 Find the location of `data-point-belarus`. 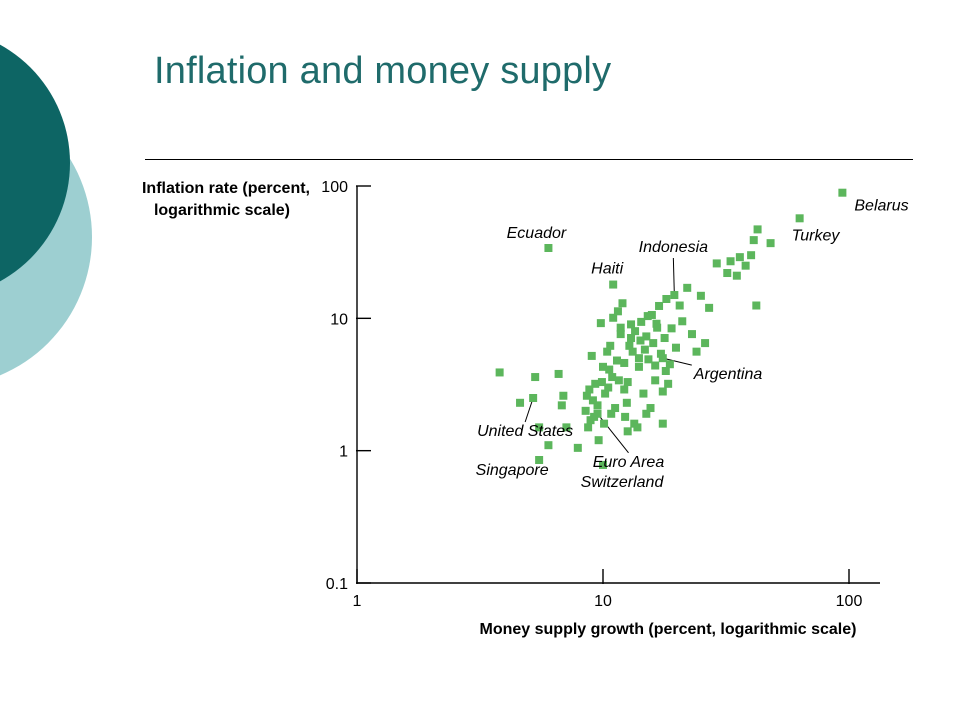

data-point-belarus is located at coordinates (842, 192).